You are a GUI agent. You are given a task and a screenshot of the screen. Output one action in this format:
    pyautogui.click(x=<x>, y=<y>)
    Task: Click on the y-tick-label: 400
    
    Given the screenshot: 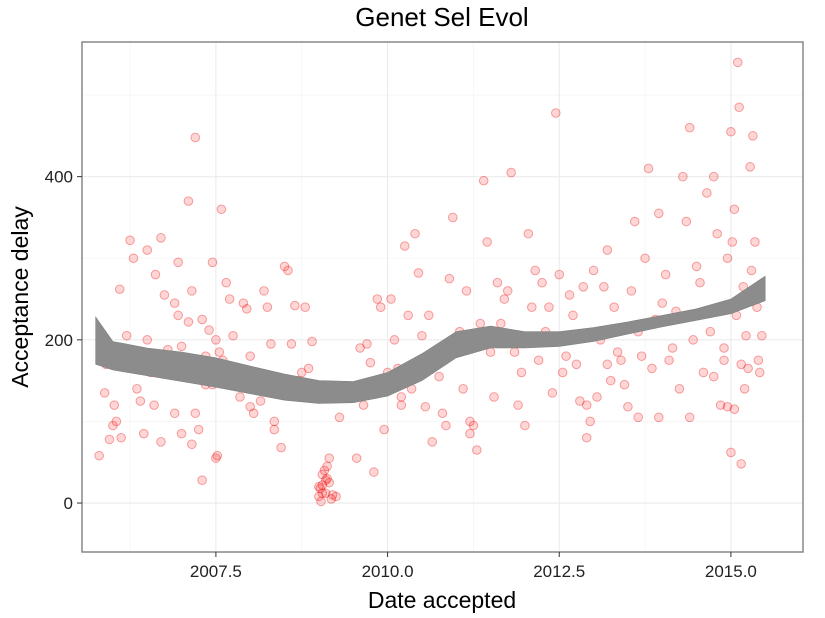 What is the action you would take?
    pyautogui.click(x=59, y=177)
    